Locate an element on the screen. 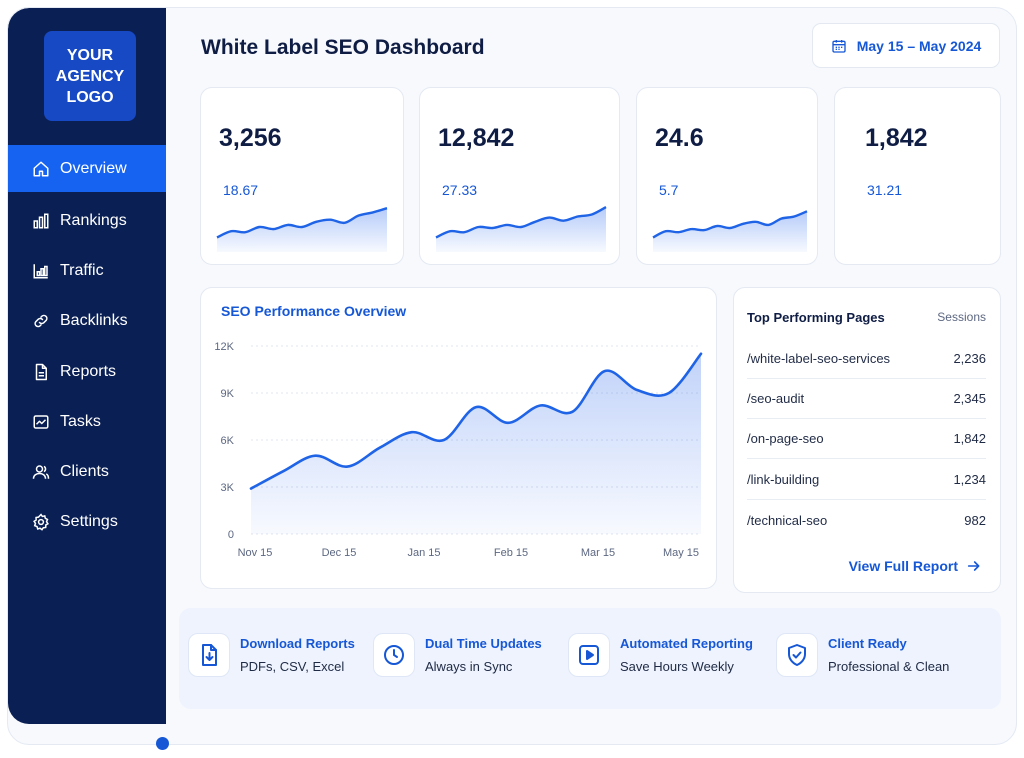  series-area is located at coordinates (476, 443).